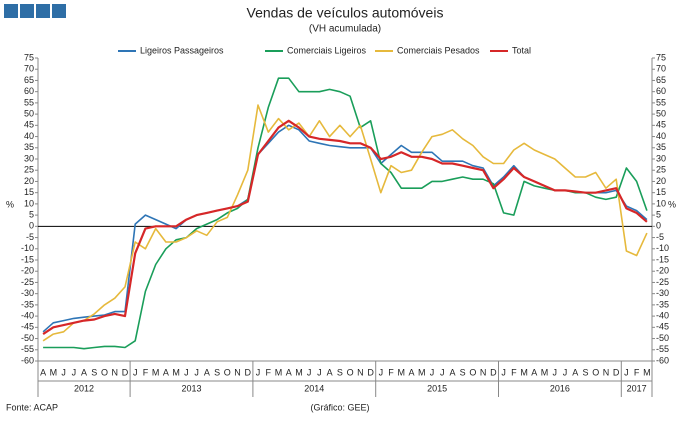  I want to click on y-tick-label: 0, so click(31, 226).